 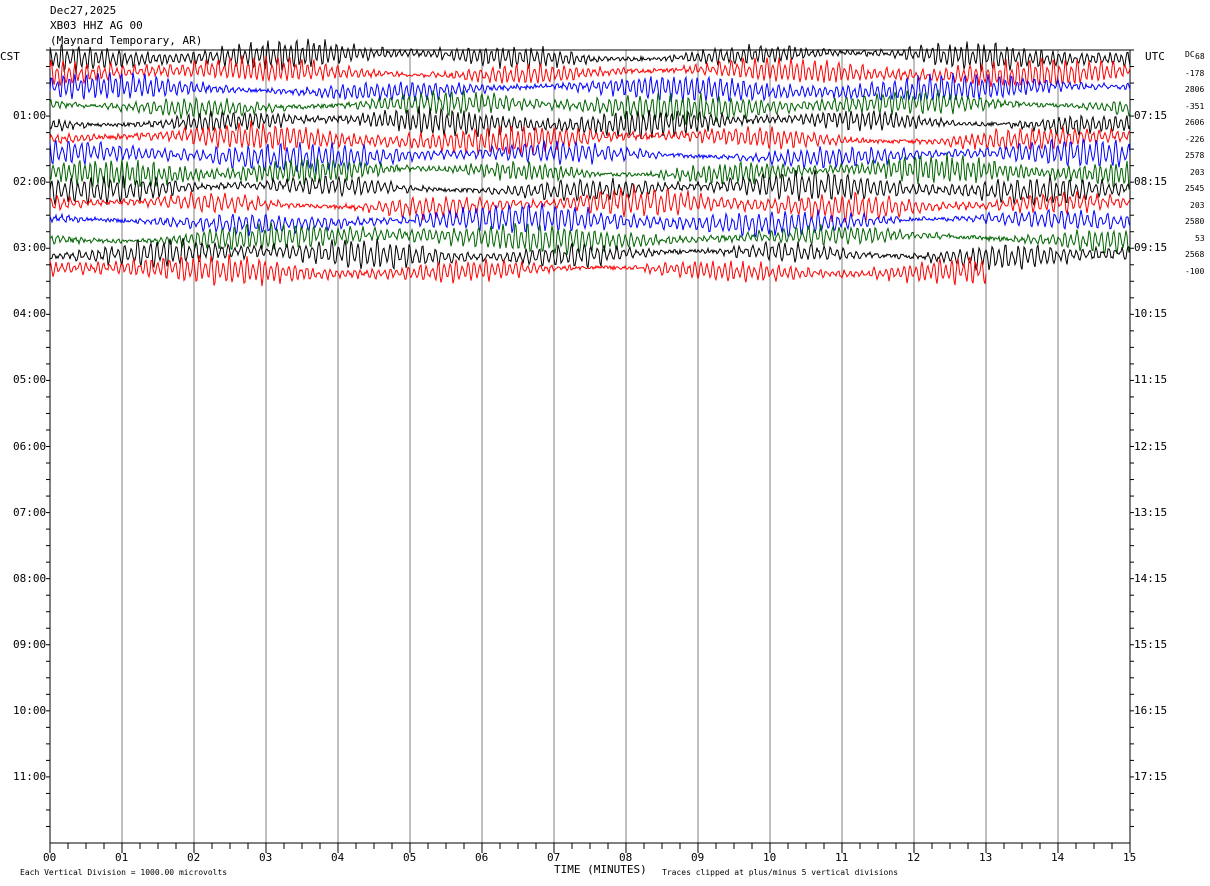 What do you see at coordinates (30, 314) in the screenshot?
I see `cst-hour-label: 04:00` at bounding box center [30, 314].